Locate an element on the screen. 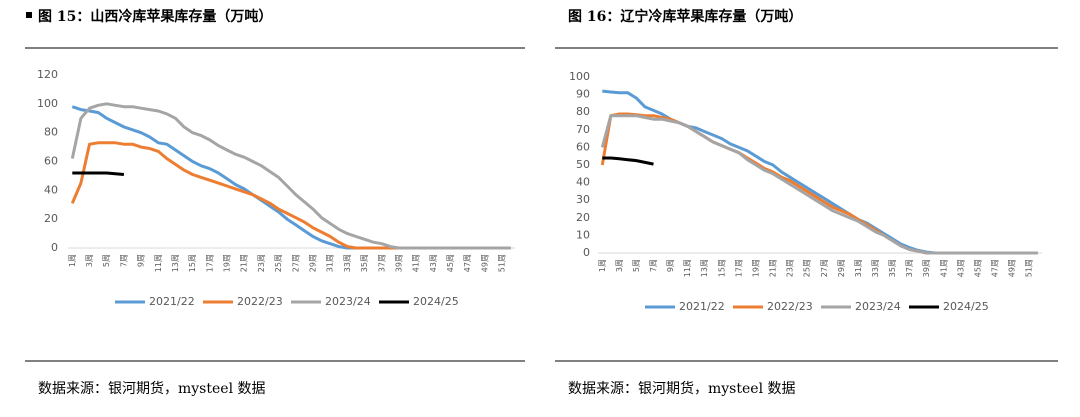 The width and height of the screenshot is (1080, 417). y-tick-label: 120 is located at coordinates (47, 74).